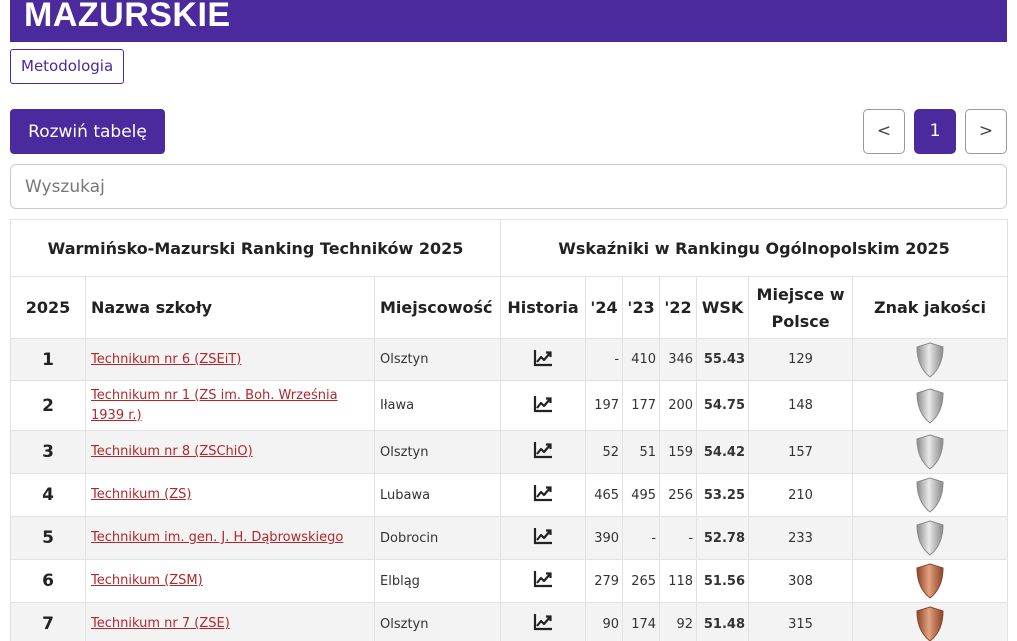  What do you see at coordinates (641, 581) in the screenshot?
I see `rank-2023-cell: 265` at bounding box center [641, 581].